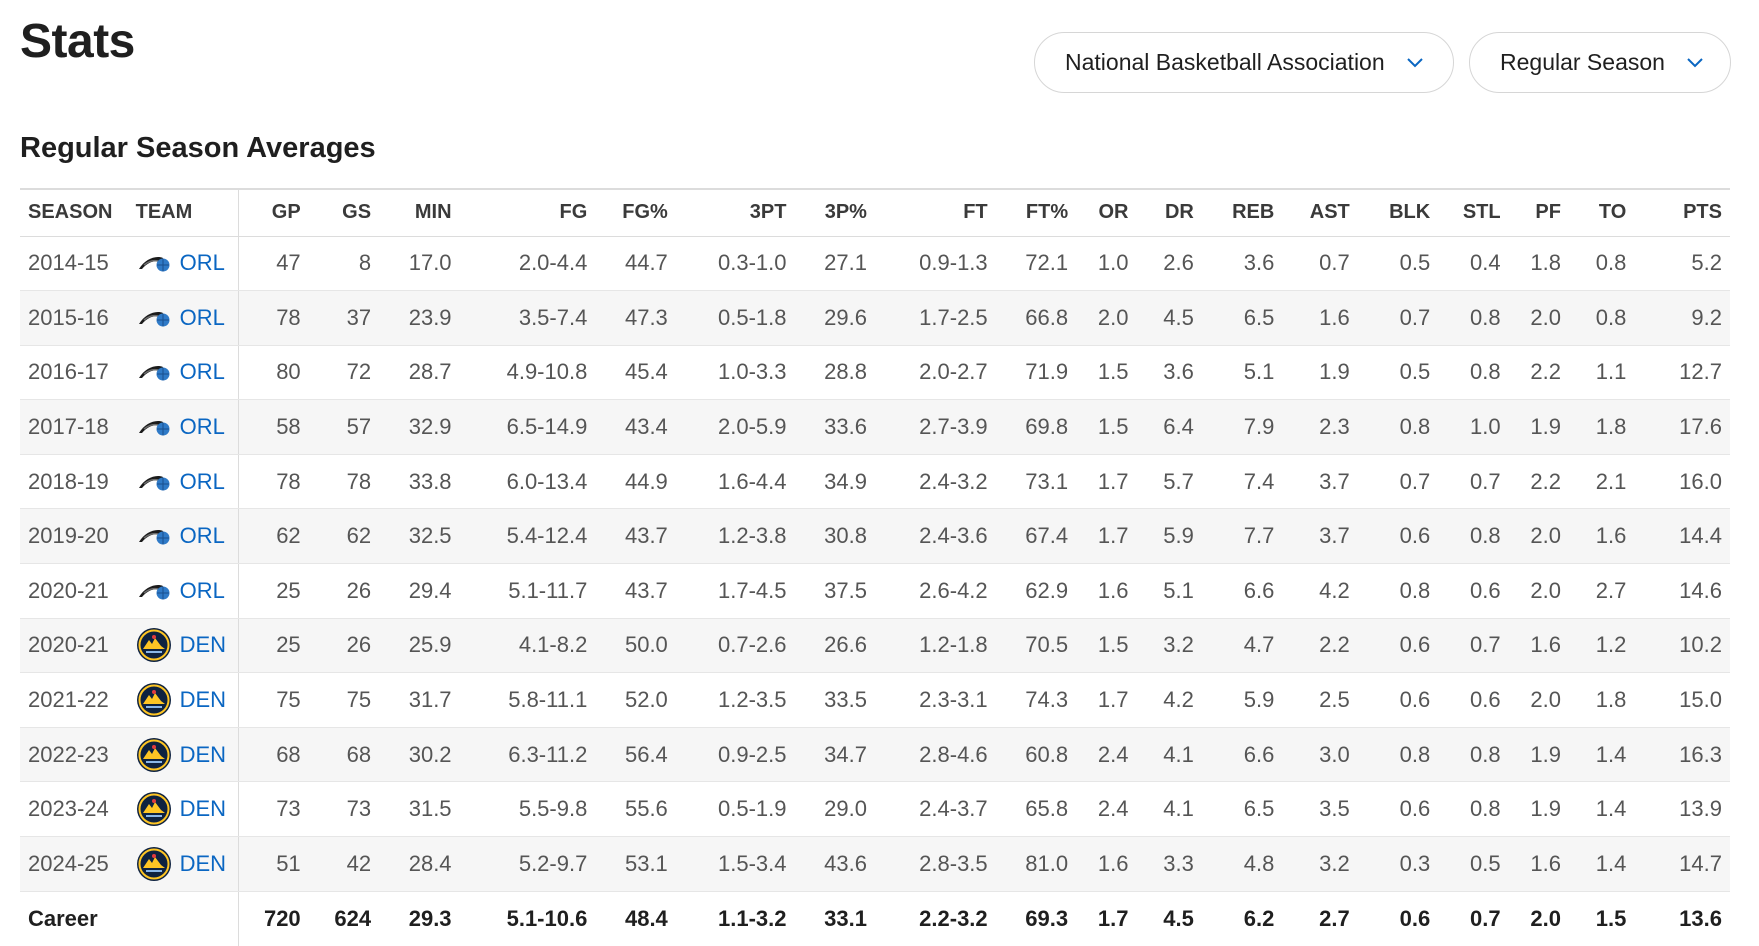 Image resolution: width=1759 pixels, height=946 pixels. I want to click on column-header-pf: PF, so click(1538, 212).